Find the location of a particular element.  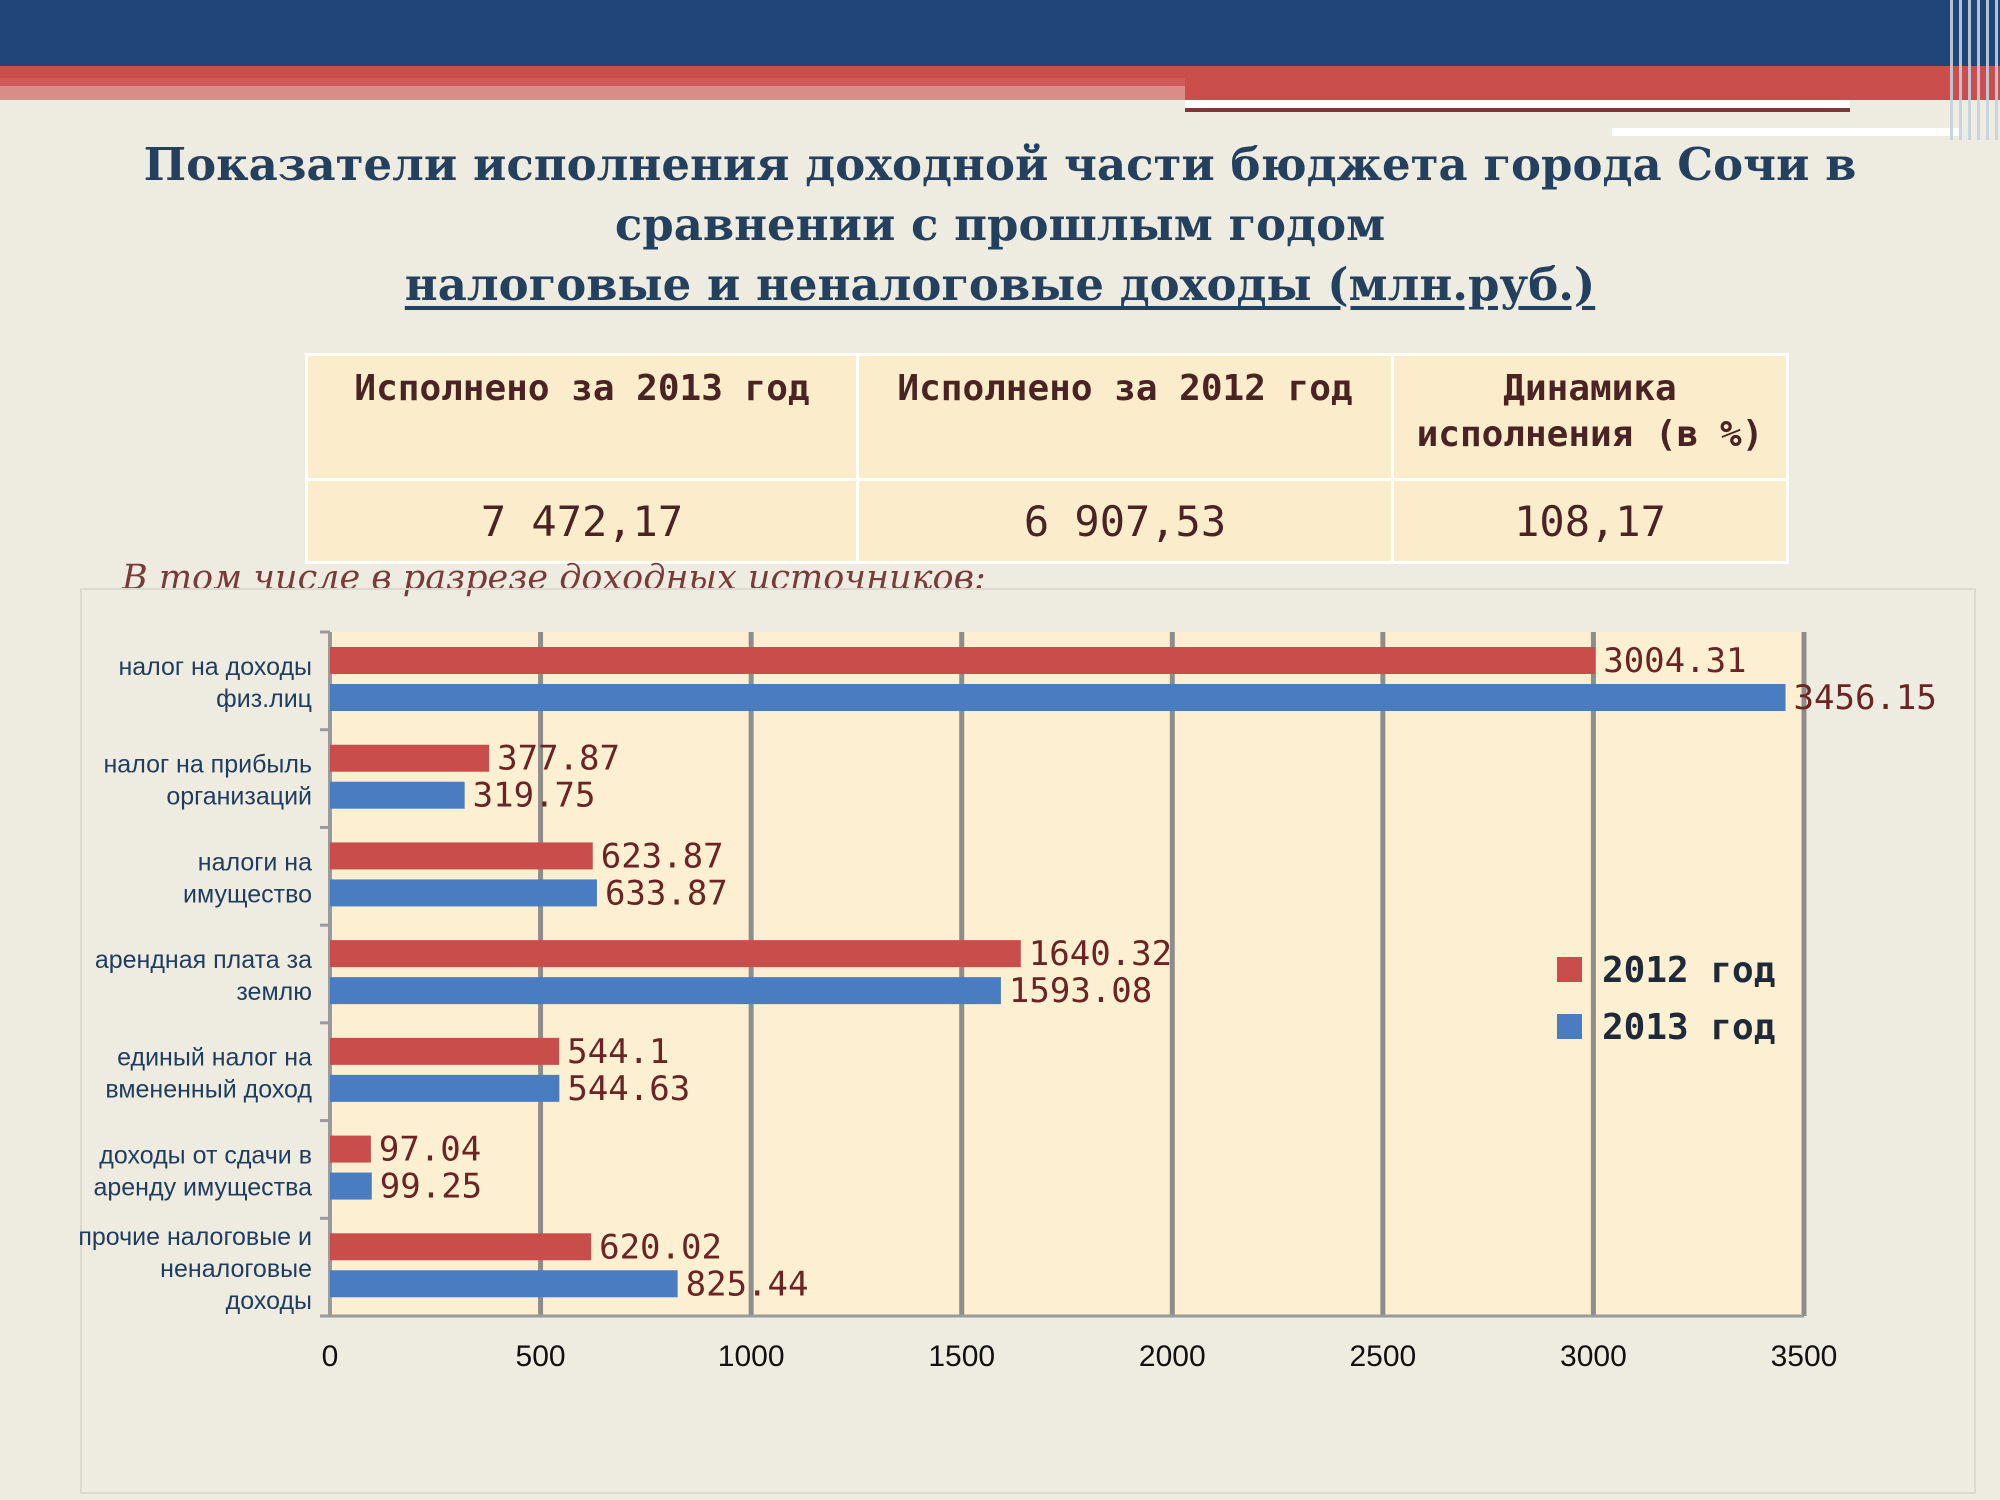

category-label: арендная плата за землю is located at coordinates (203, 976).